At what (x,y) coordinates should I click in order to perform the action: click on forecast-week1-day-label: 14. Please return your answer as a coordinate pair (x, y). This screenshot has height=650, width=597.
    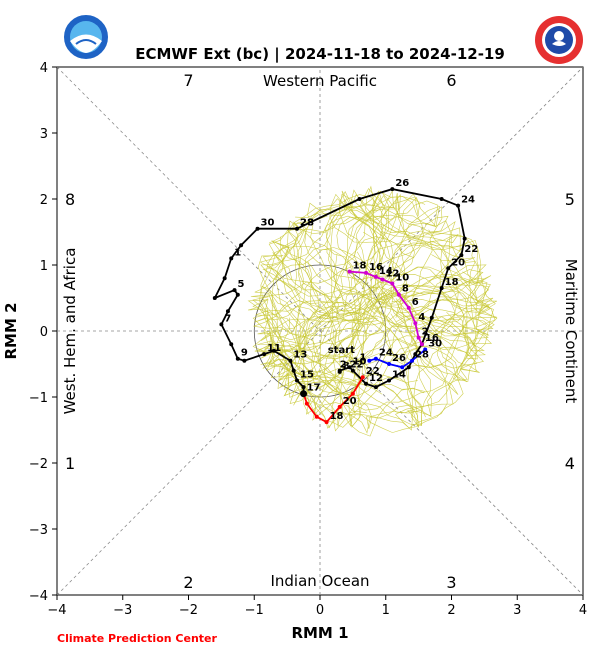
    Looking at the image, I should click on (386, 271).